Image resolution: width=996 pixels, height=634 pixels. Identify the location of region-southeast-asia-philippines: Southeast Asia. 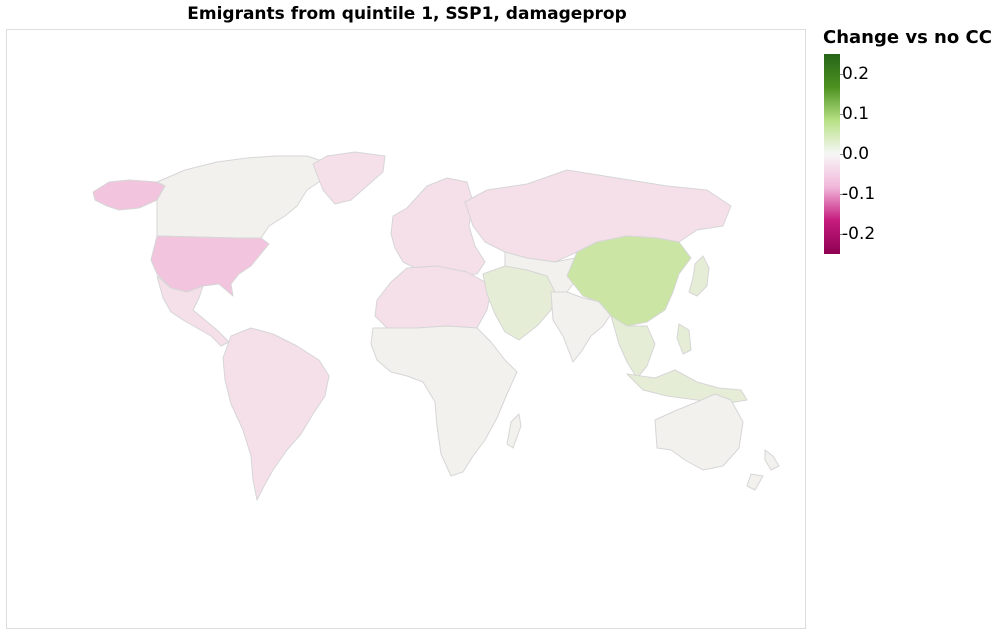
(684, 339).